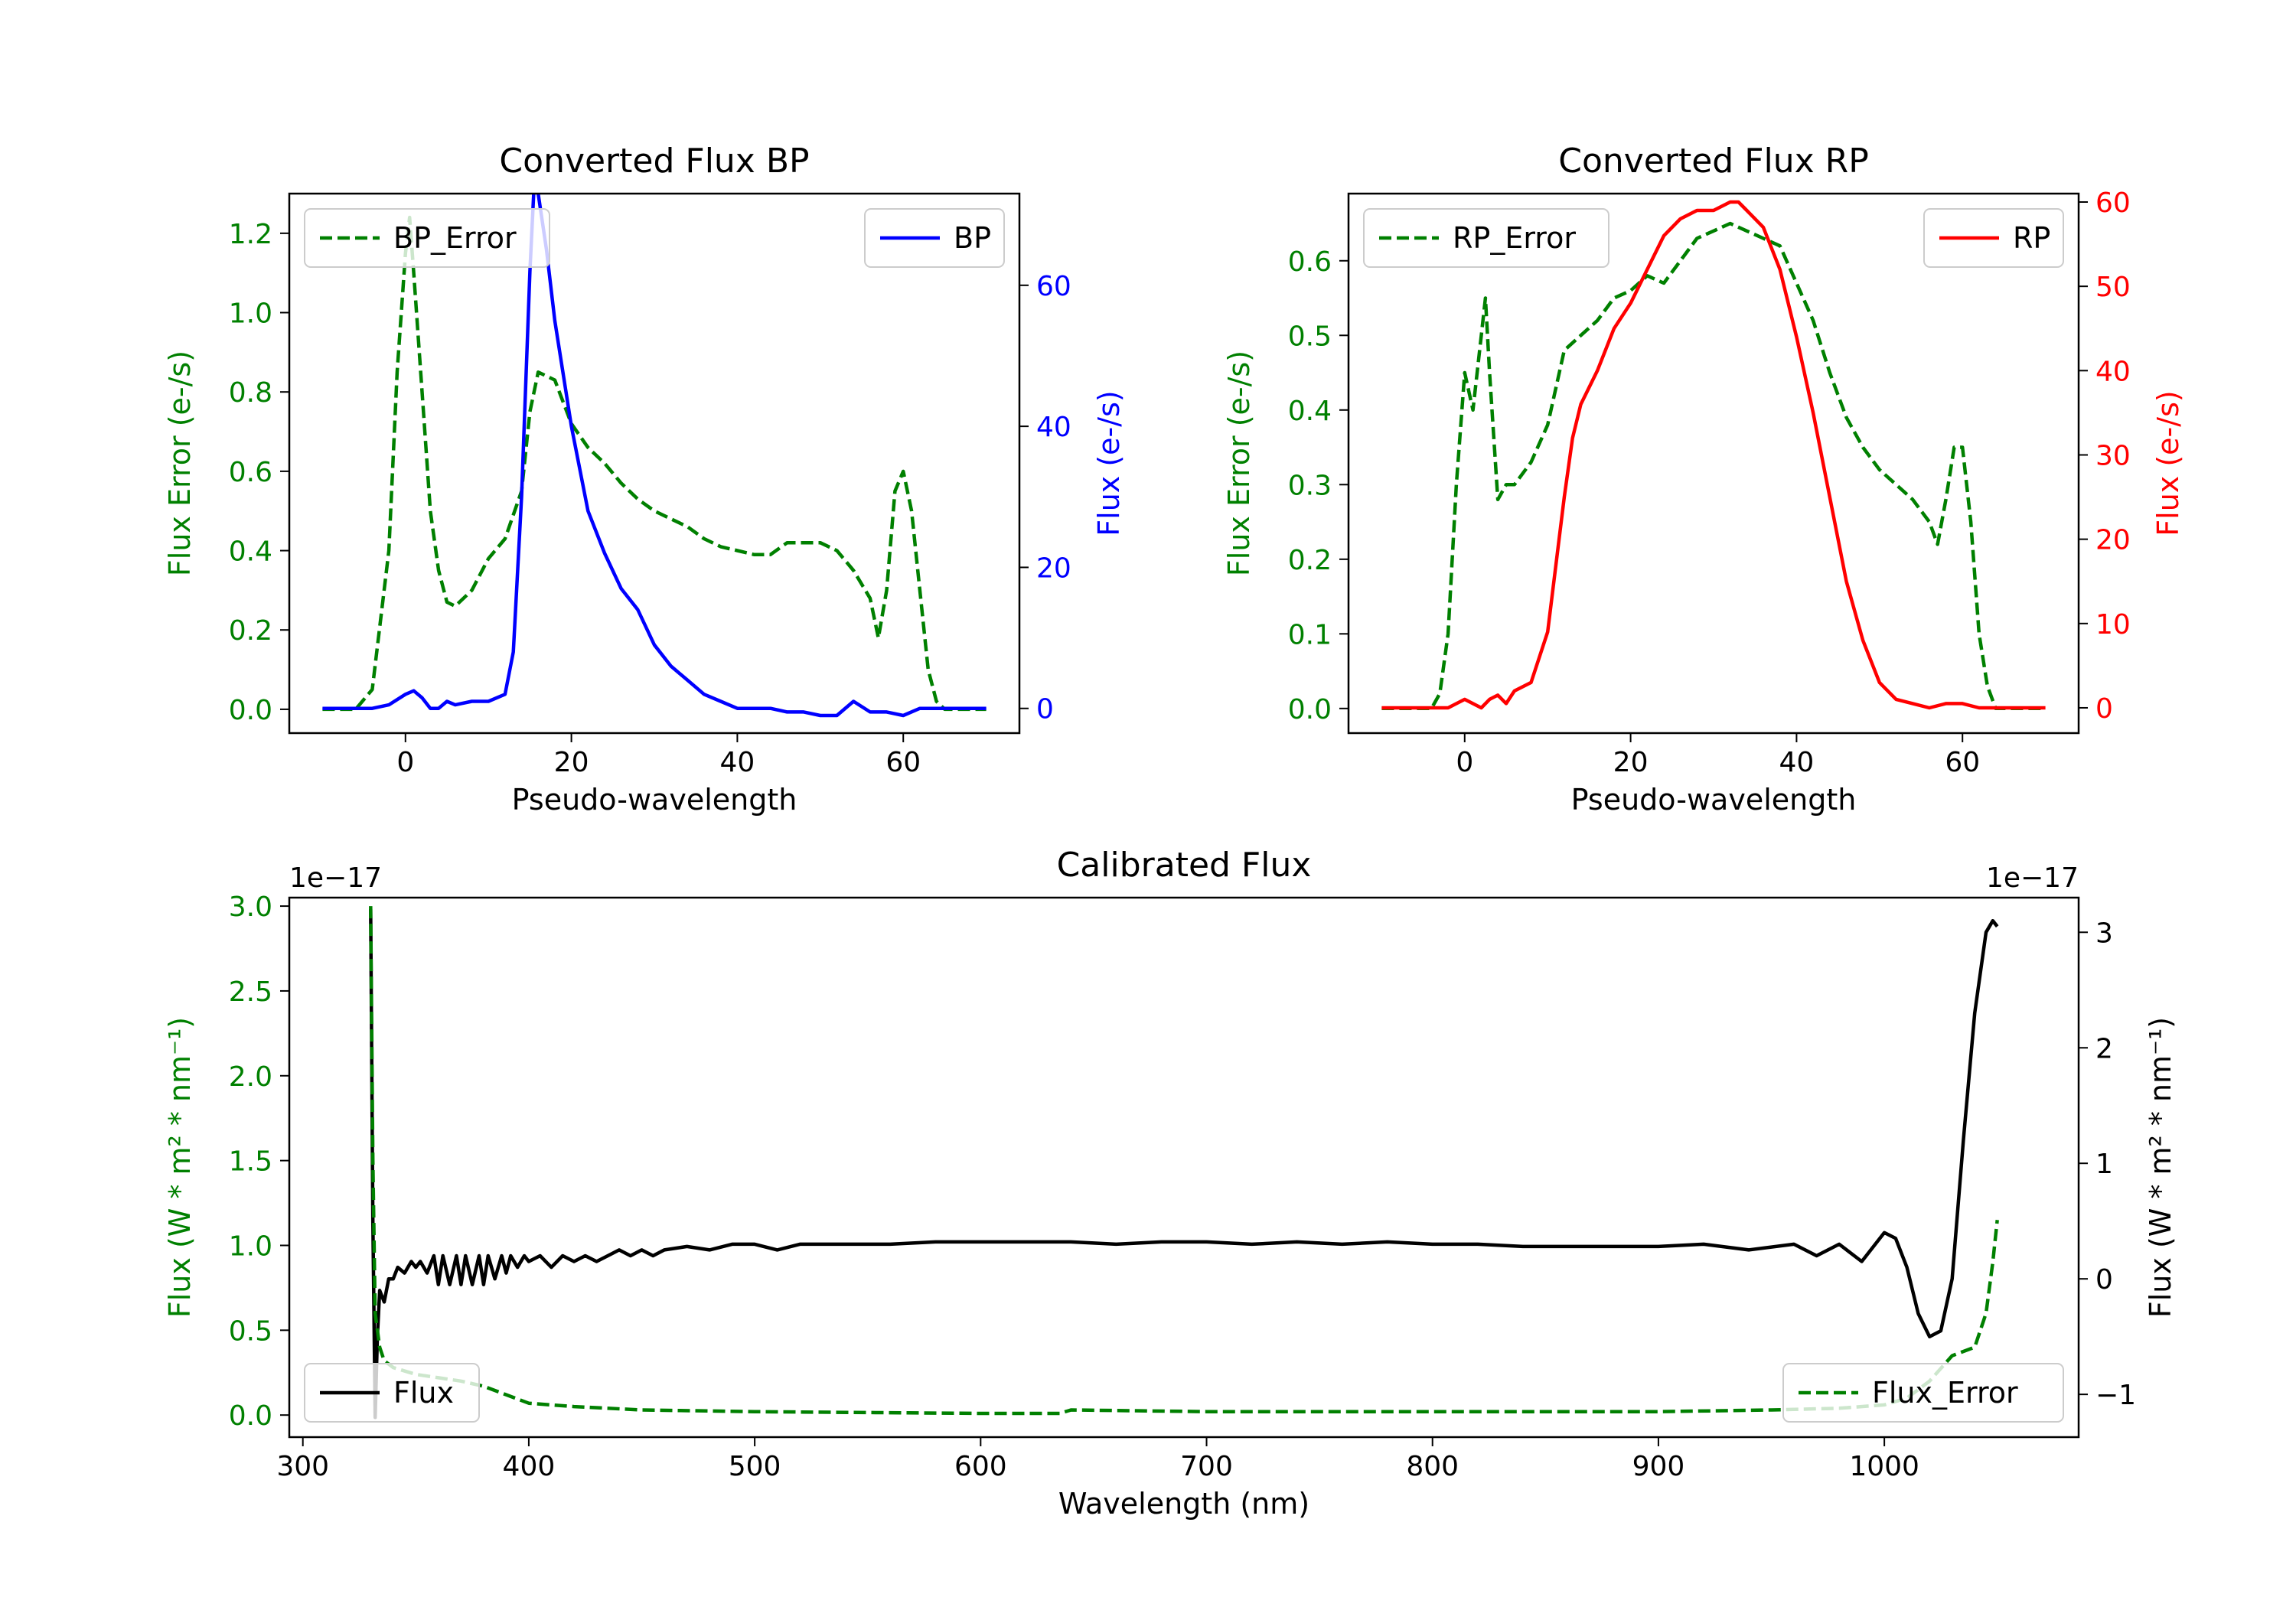 The width and height of the screenshot is (2296, 1607). I want to click on legend-label: Flux_Error, so click(1945, 1393).